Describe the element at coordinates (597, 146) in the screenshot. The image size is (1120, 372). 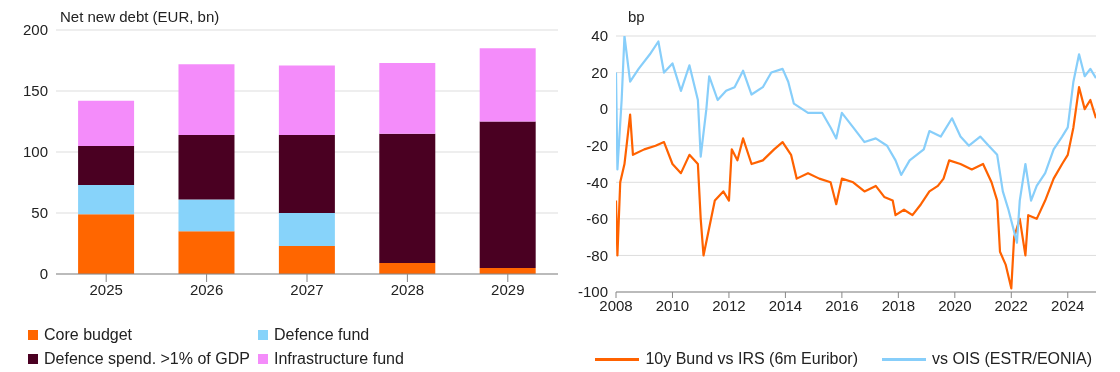
I see `y-tick-label: -20` at that location.